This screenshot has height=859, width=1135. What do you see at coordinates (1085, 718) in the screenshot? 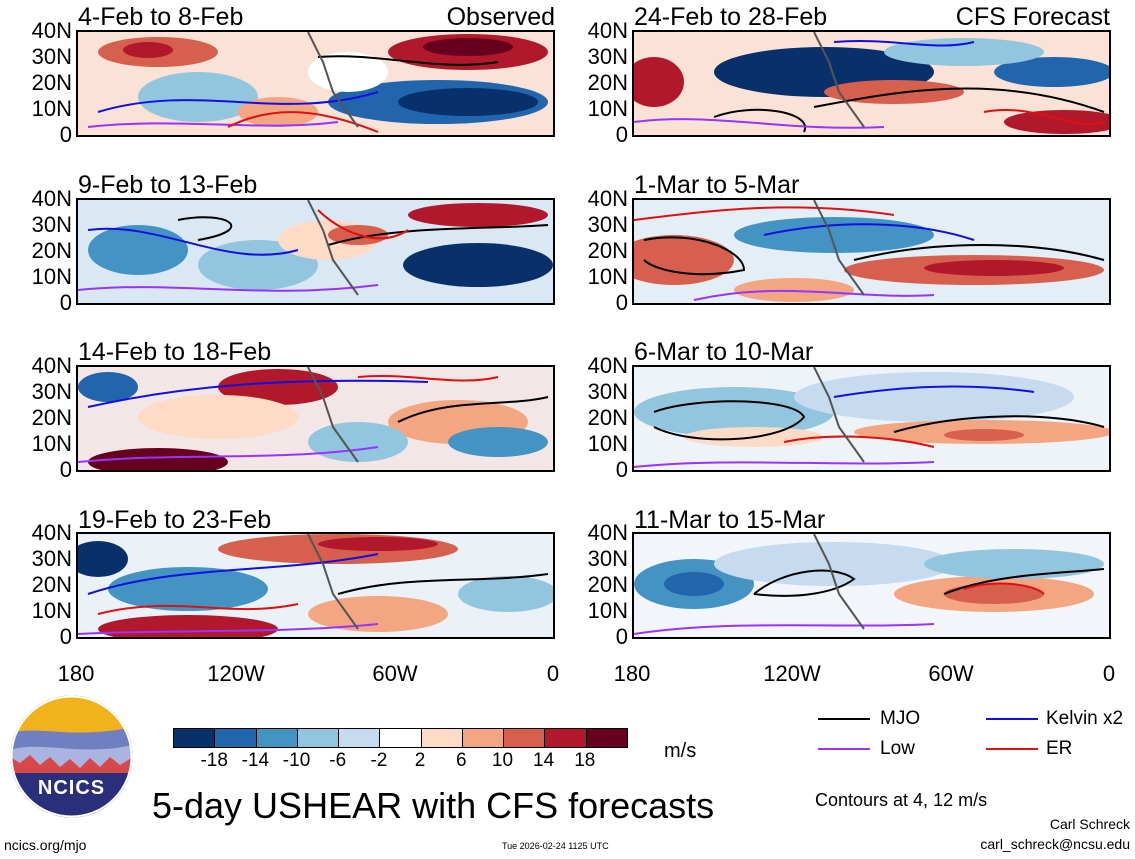
I see `legend-kelvin-label: Kelvin x2` at bounding box center [1085, 718].